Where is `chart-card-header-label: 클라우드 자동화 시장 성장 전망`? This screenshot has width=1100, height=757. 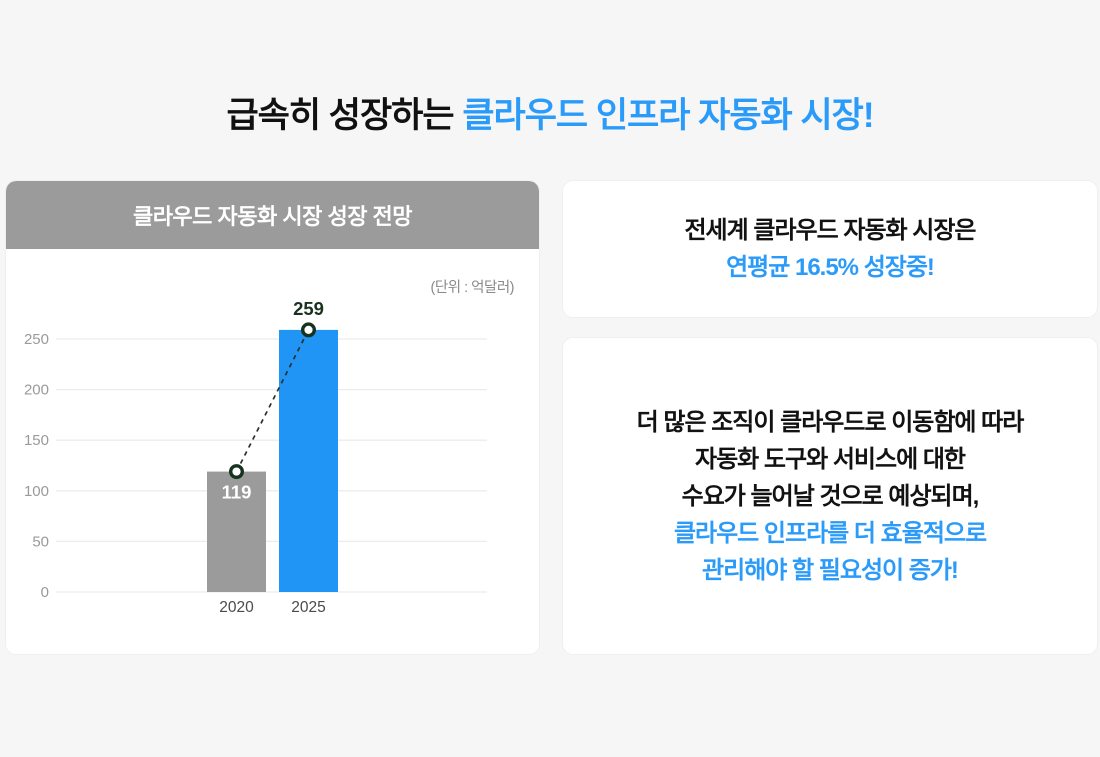 chart-card-header-label: 클라우드 자동화 시장 성장 전망 is located at coordinates (272, 216).